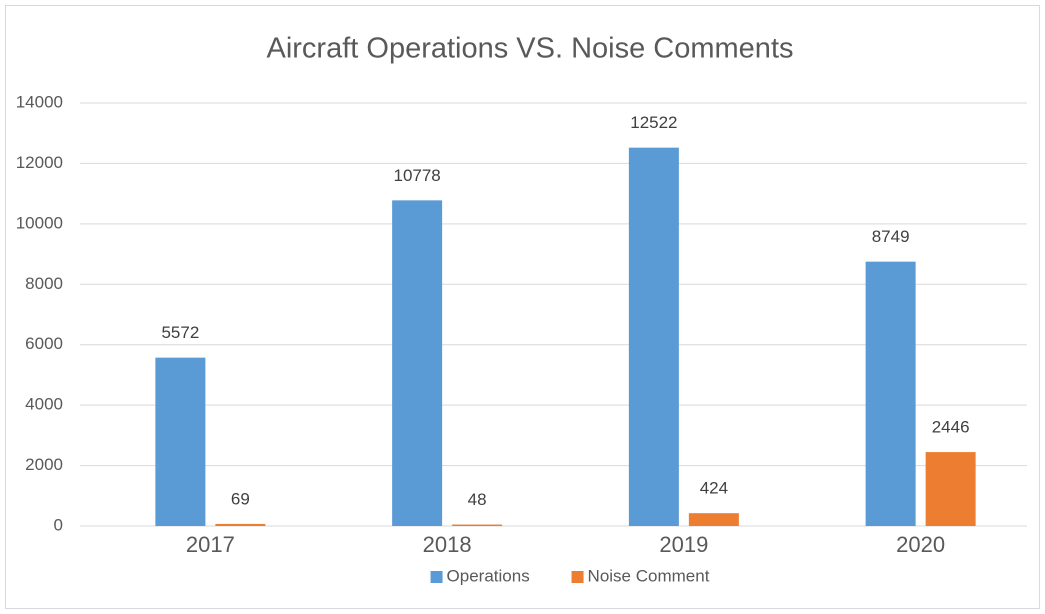 Image resolution: width=1045 pixels, height=614 pixels. I want to click on data-label: 12522, so click(653, 122).